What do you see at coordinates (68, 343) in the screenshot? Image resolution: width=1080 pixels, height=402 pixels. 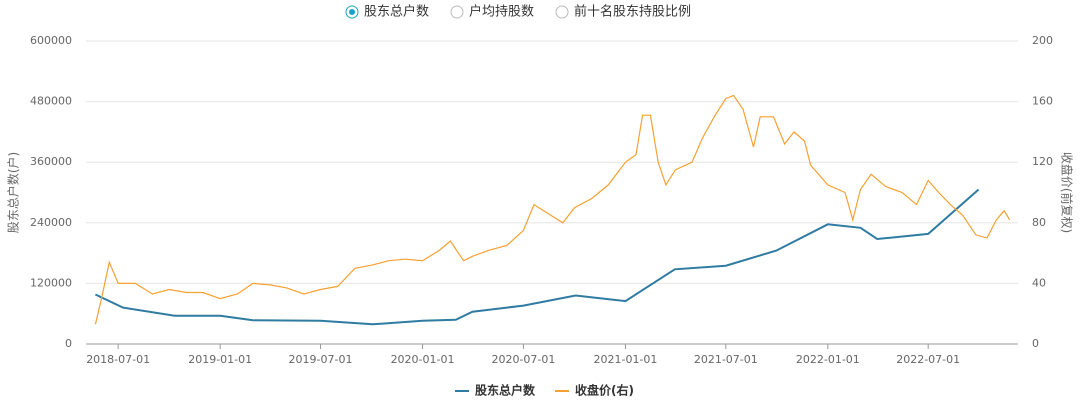 I see `y-tick-label: 0` at bounding box center [68, 343].